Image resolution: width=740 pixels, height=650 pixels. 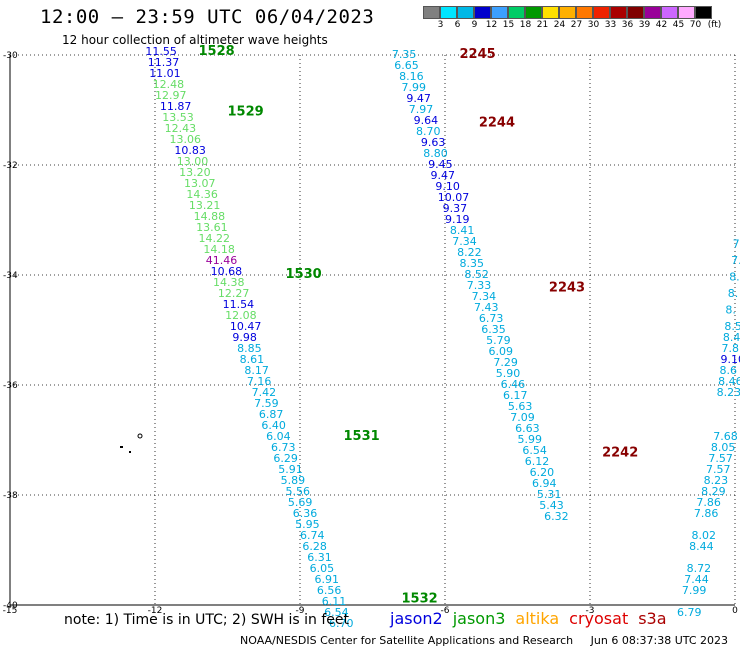 I want to click on swh-value-label: 8.85, so click(x=249, y=348).